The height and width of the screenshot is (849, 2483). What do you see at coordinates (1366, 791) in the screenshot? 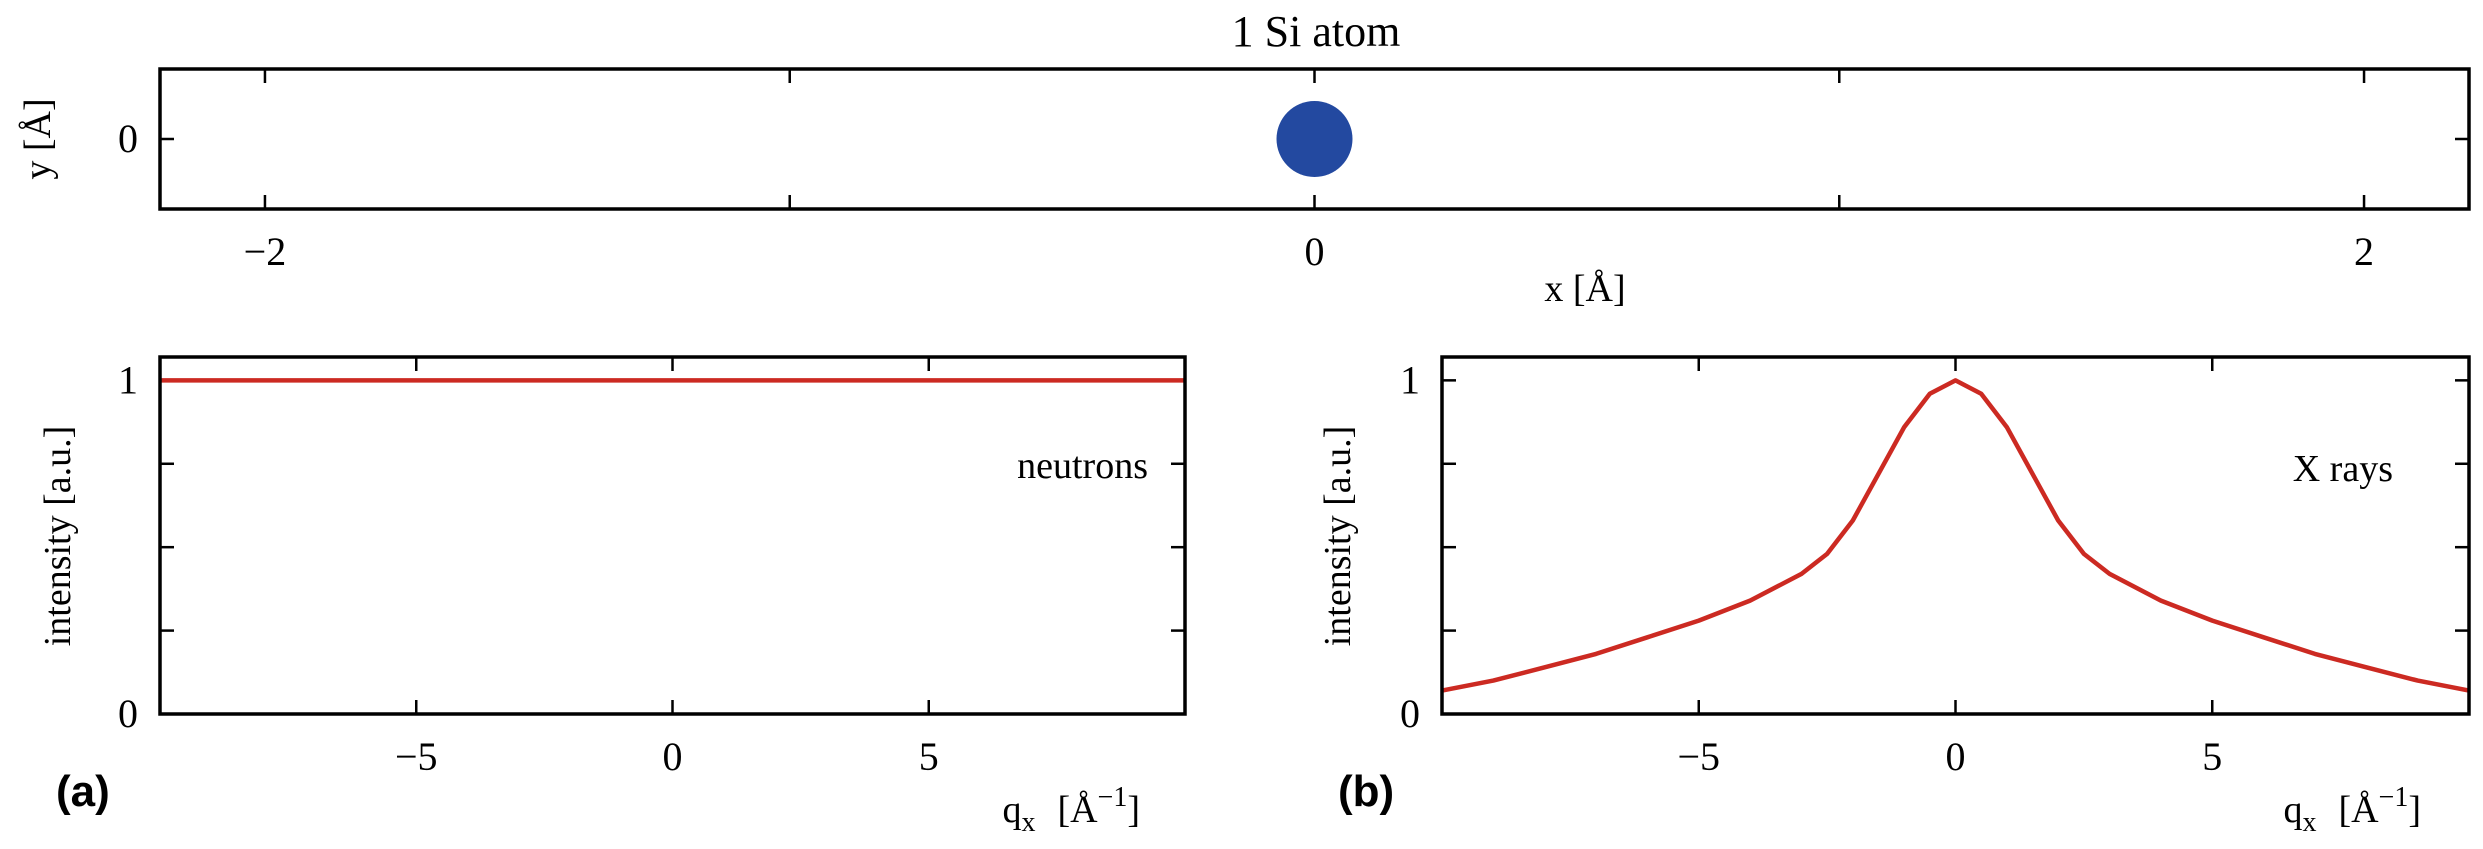
I see `panel-label-b: (b)` at bounding box center [1366, 791].